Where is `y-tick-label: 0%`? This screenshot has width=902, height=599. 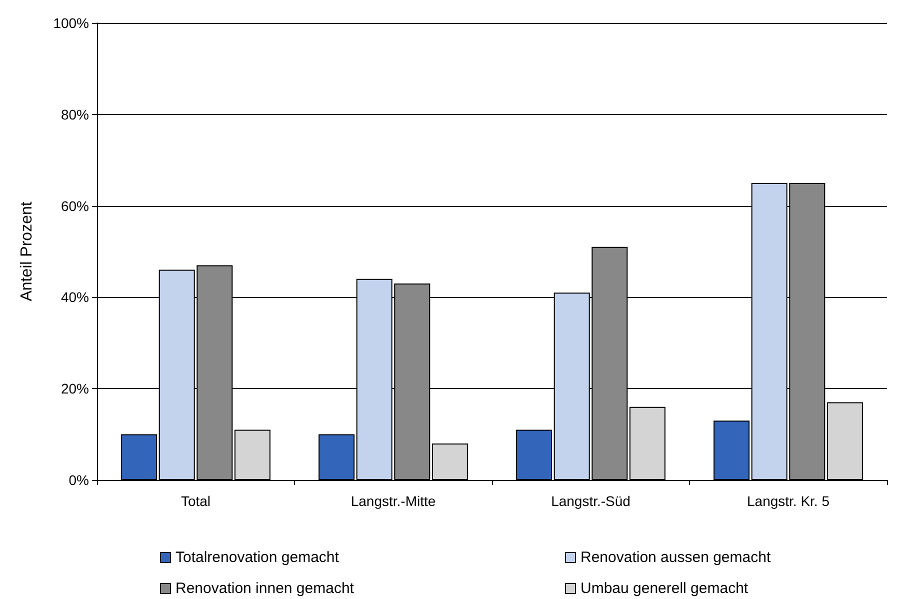 y-tick-label: 0% is located at coordinates (78, 480).